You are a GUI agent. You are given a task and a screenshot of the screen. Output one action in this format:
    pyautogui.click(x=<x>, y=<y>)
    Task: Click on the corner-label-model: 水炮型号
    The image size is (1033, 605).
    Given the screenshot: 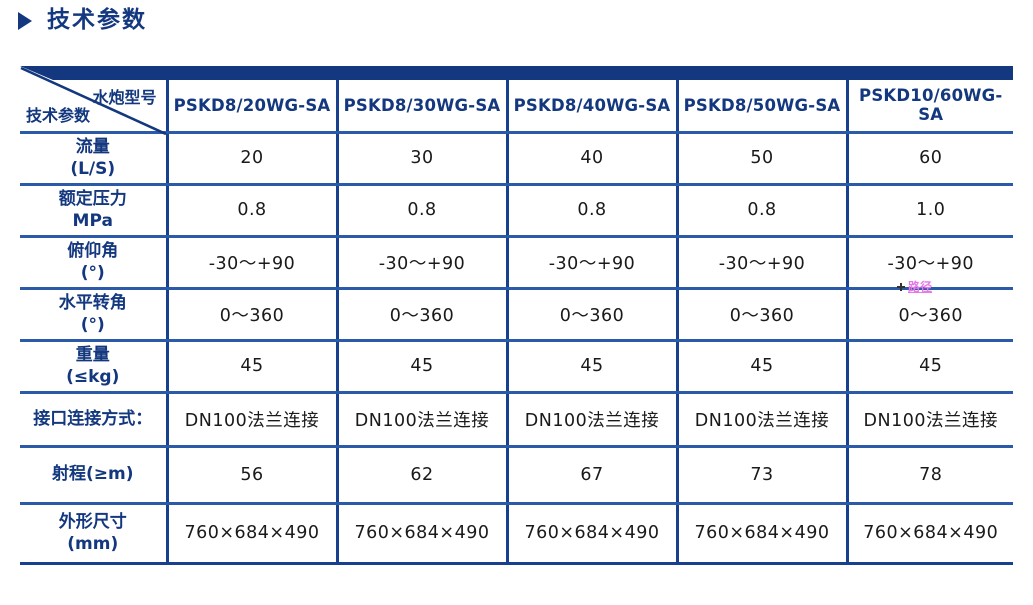 What is the action you would take?
    pyautogui.click(x=124, y=97)
    